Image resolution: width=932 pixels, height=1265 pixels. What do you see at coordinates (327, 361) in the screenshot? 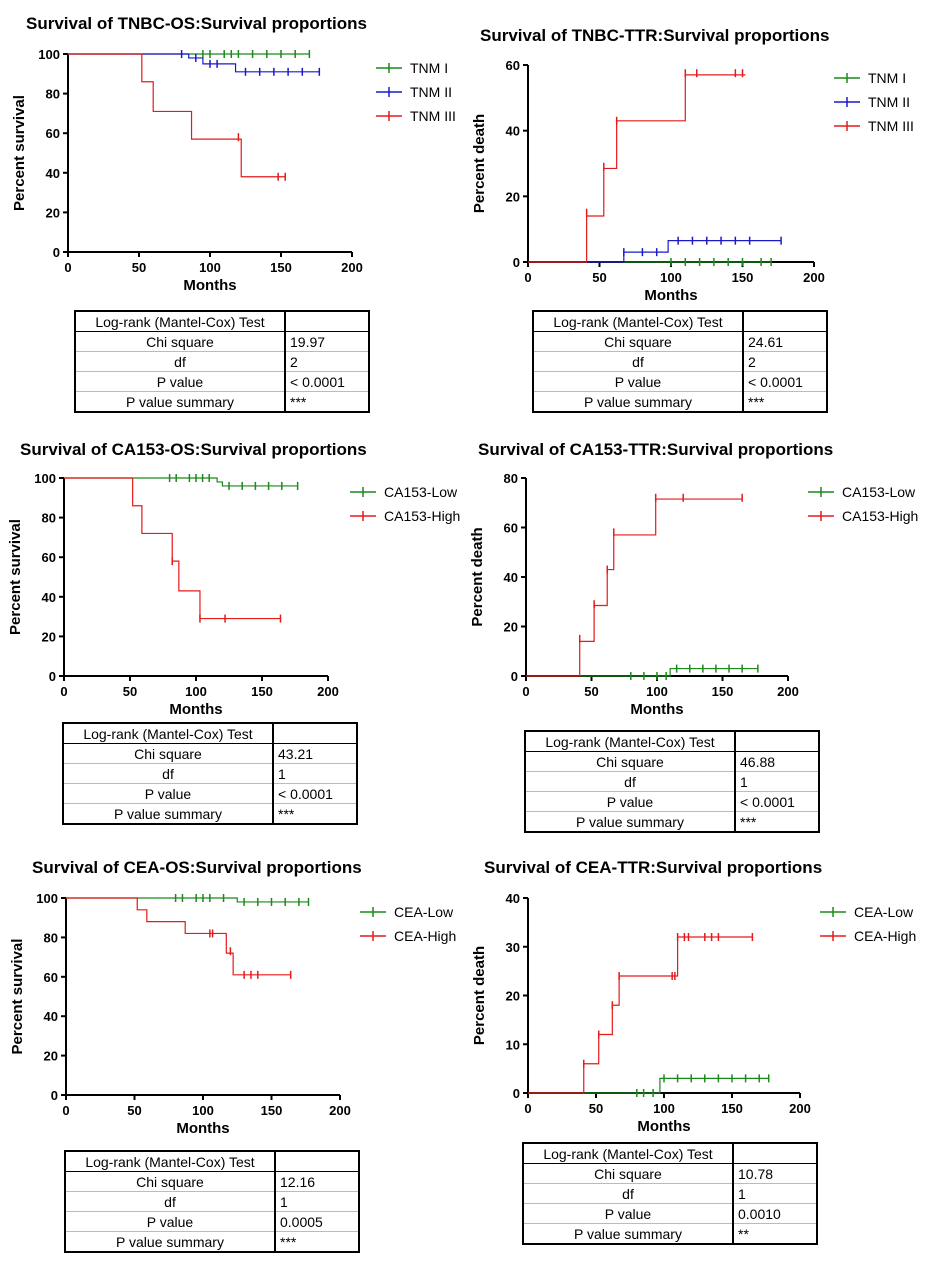
I see `stats-value: 2` at bounding box center [327, 361].